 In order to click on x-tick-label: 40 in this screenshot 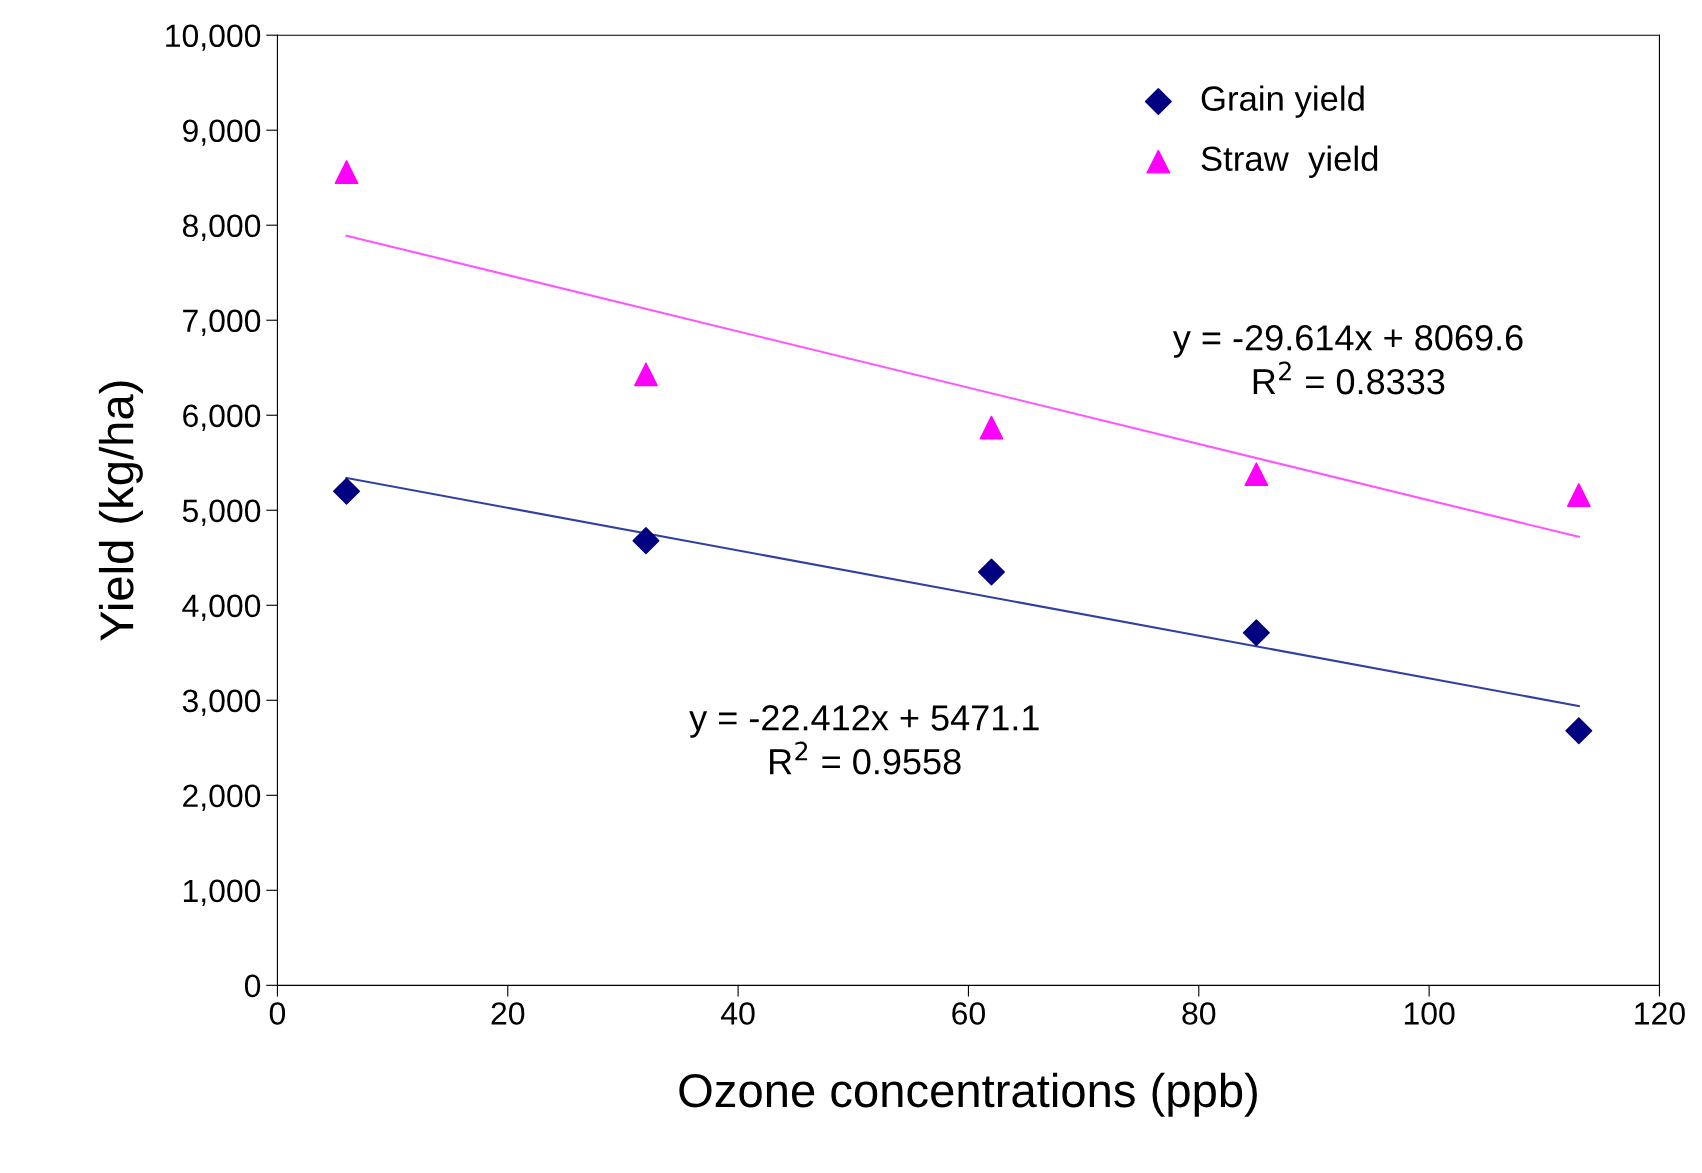, I will do `click(738, 1013)`.